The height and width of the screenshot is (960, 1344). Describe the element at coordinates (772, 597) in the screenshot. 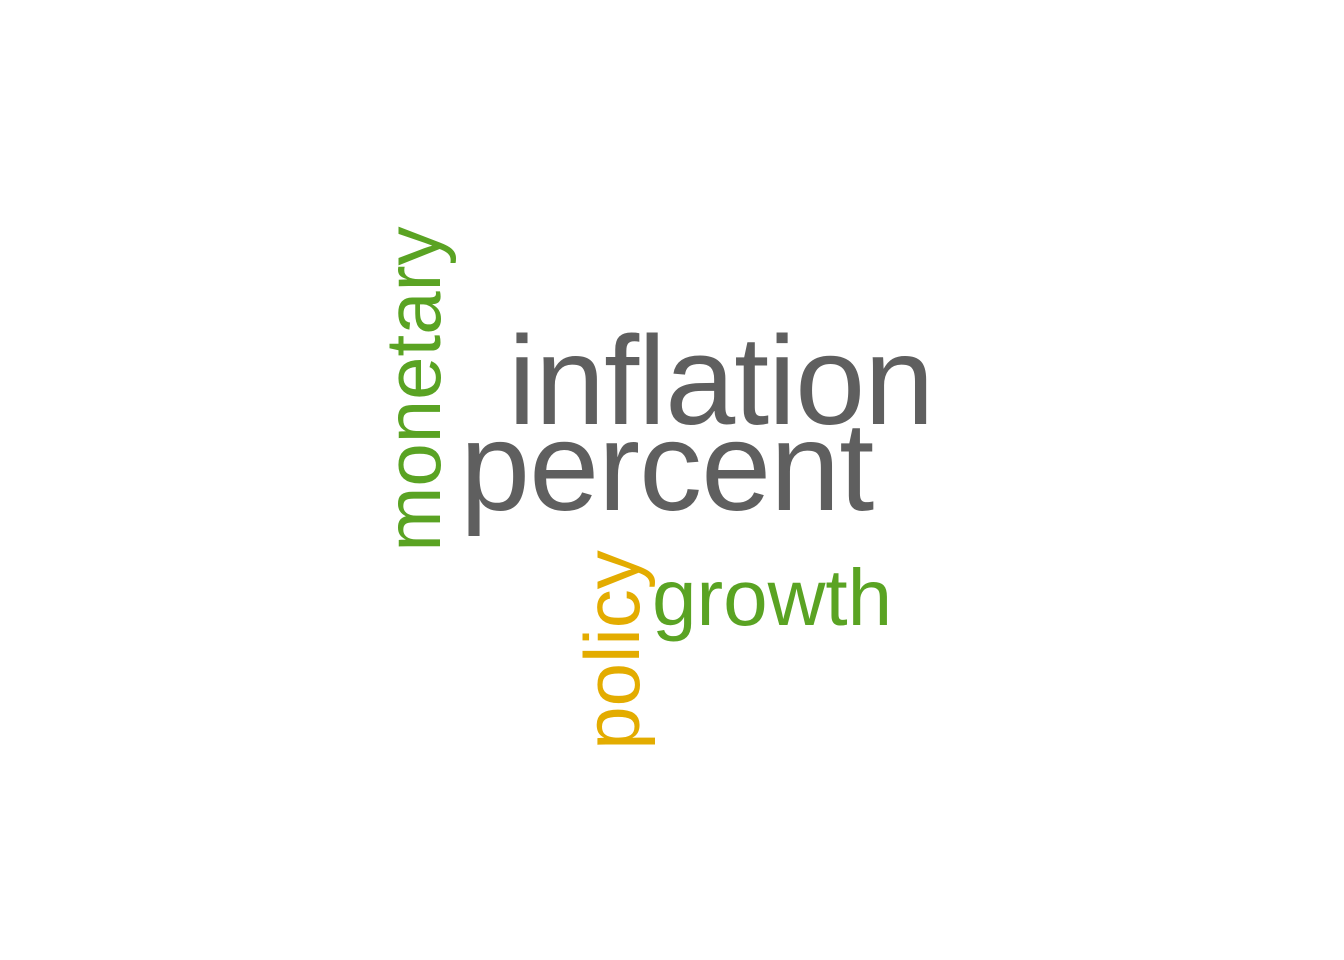

I see `word-growth: growth` at that location.